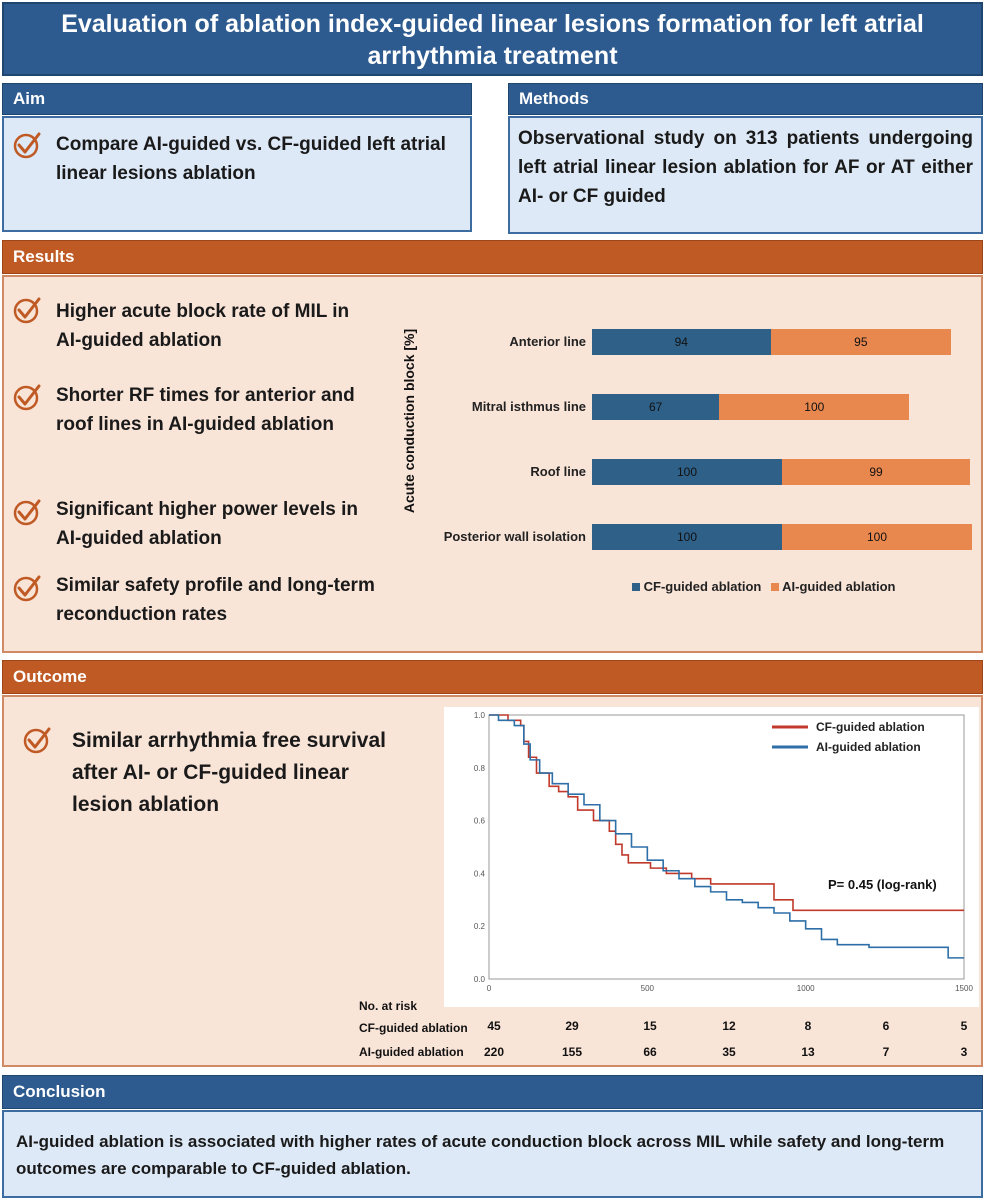 This screenshot has height=1200, width=985. What do you see at coordinates (237, 99) in the screenshot?
I see `aim-header: Aim` at bounding box center [237, 99].